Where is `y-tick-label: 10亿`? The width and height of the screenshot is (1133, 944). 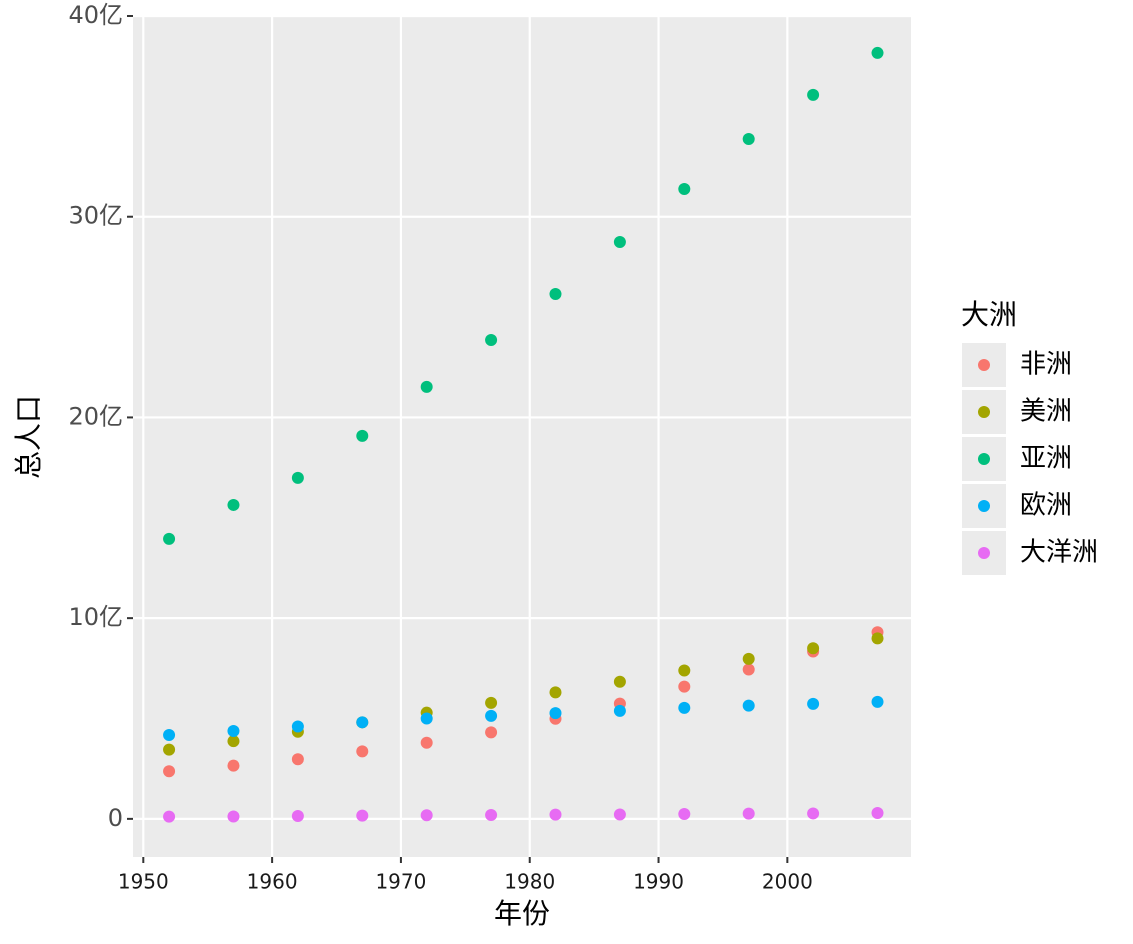
y-tick-label: 10亿 is located at coordinates (95, 617).